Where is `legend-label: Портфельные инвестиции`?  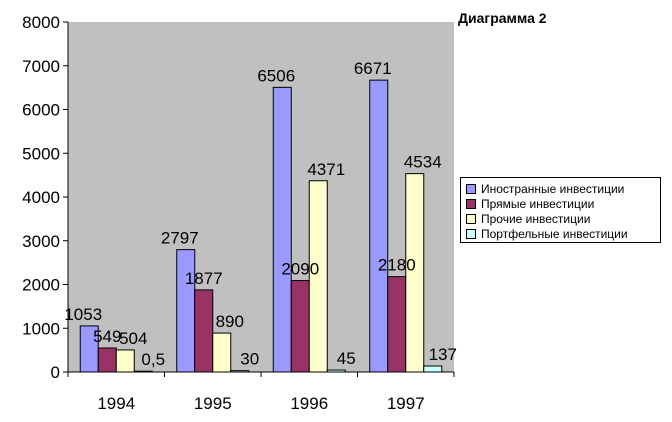 legend-label: Портфельные инвестиции is located at coordinates (554, 233).